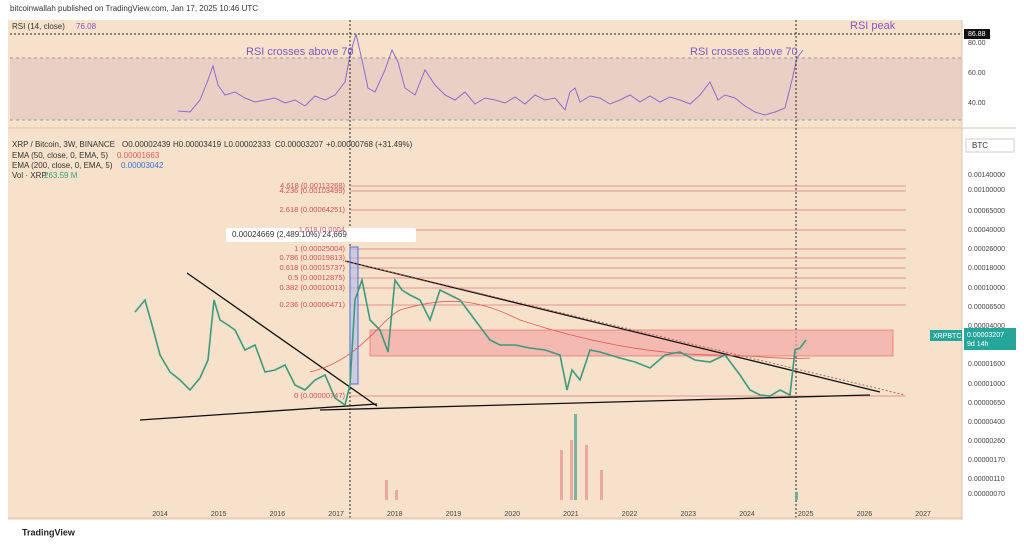 The image size is (1024, 544). Describe the element at coordinates (60, 155) in the screenshot. I see `ema50-label: EMA (50, close, 0, EMA, 5)` at that location.